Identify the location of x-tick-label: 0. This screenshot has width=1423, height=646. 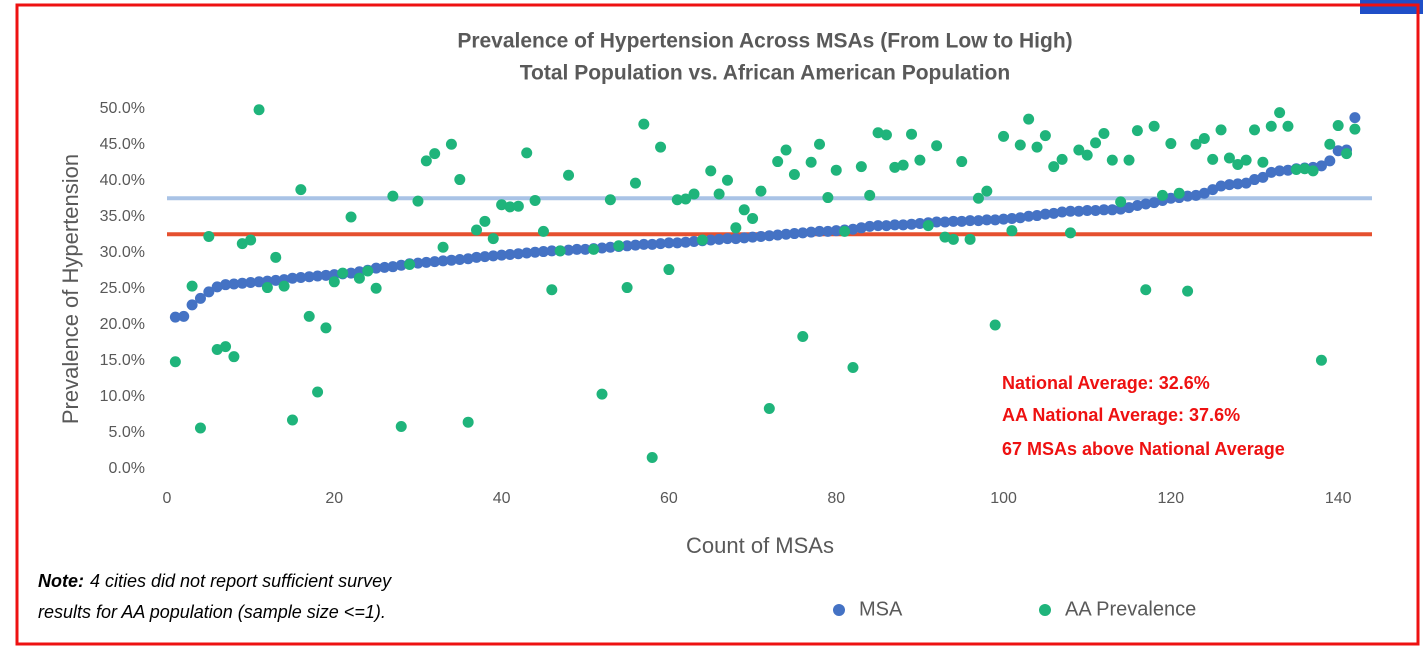
(167, 498).